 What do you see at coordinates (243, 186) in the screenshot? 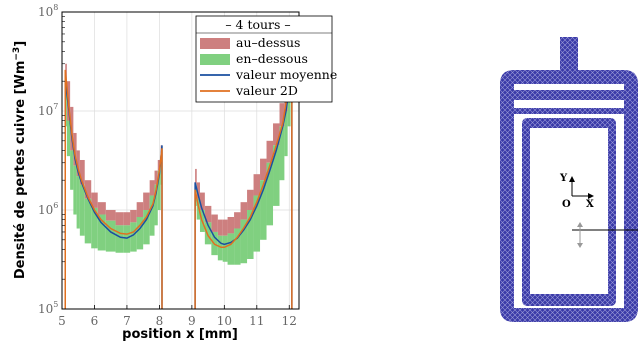
I see `series-line-valeur-moyenne` at bounding box center [243, 186].